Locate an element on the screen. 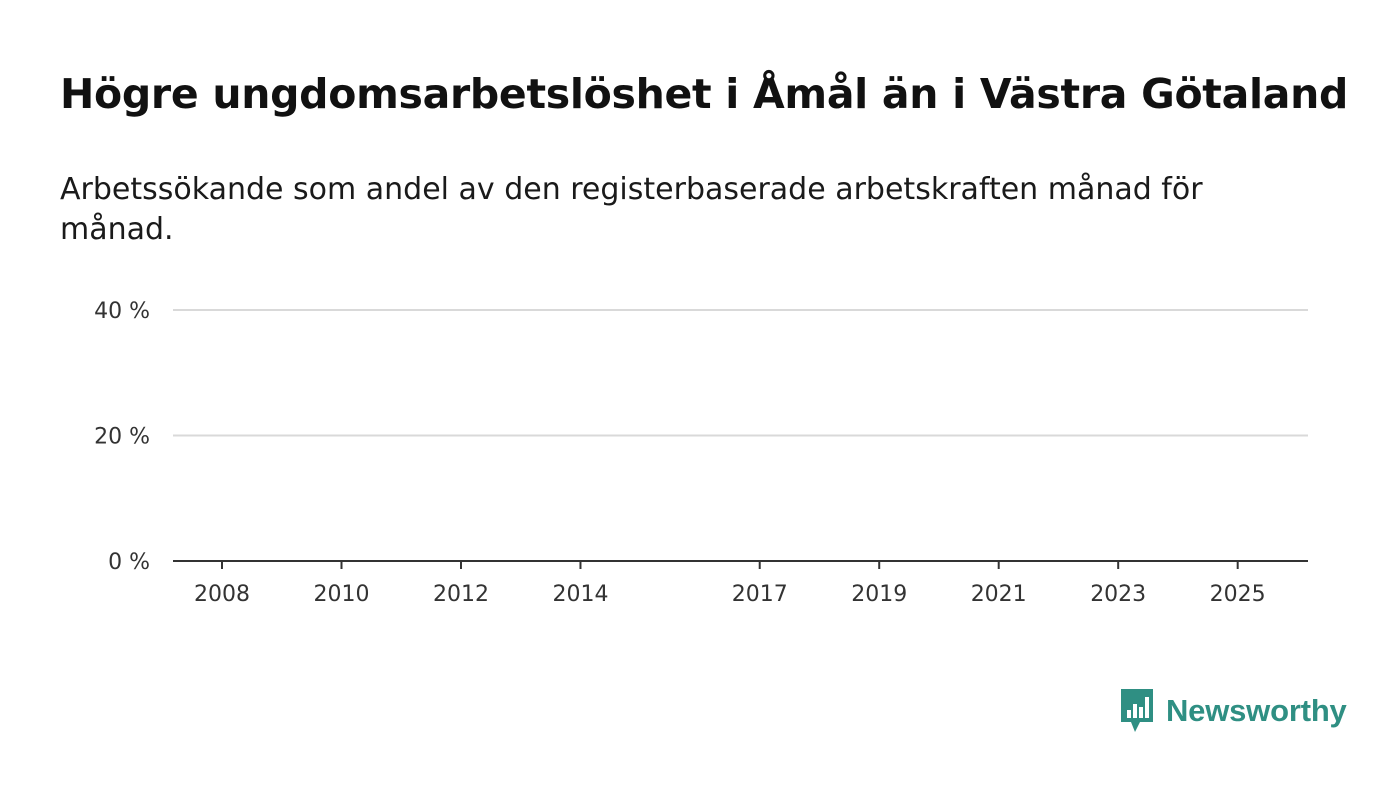 This screenshot has height=794, width=1400. y-tick-label: 20 % is located at coordinates (122, 437).